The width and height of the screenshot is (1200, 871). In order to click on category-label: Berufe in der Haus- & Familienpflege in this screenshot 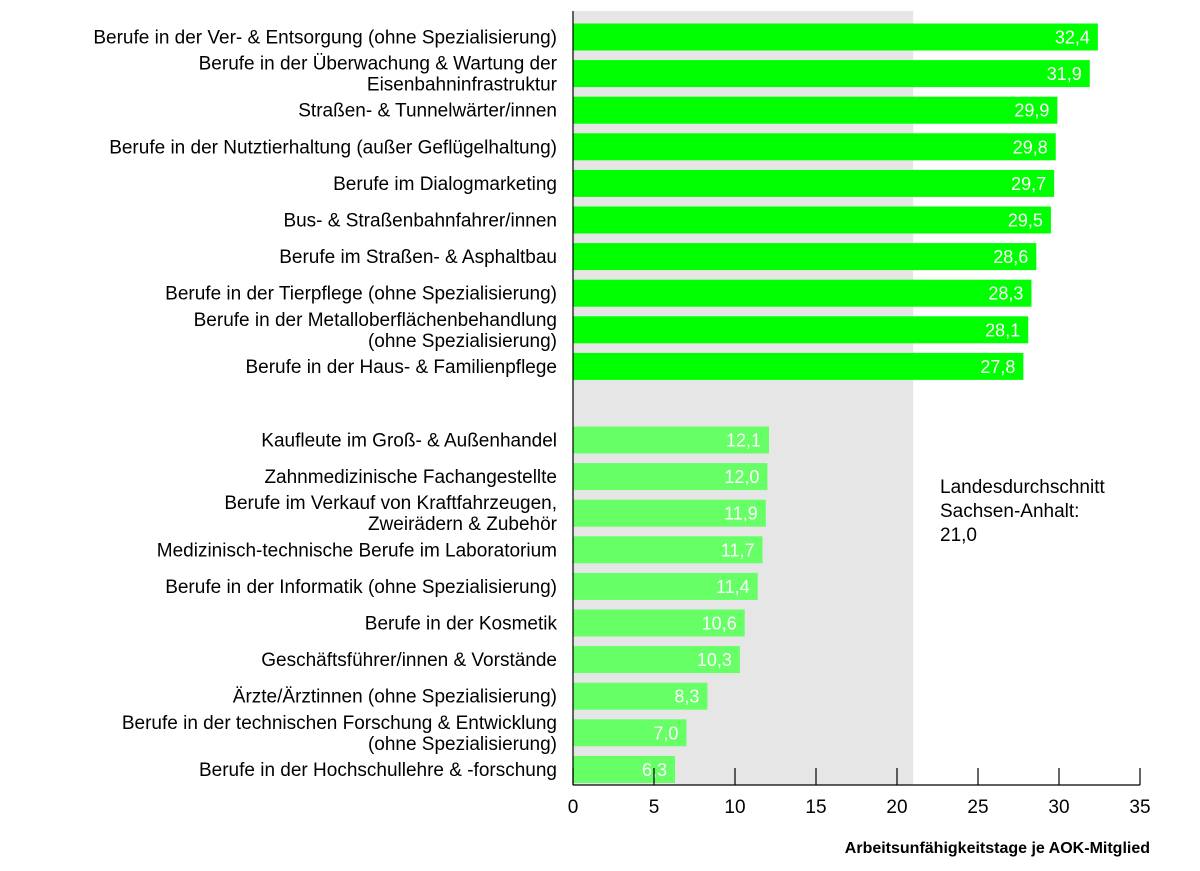, I will do `click(401, 367)`.